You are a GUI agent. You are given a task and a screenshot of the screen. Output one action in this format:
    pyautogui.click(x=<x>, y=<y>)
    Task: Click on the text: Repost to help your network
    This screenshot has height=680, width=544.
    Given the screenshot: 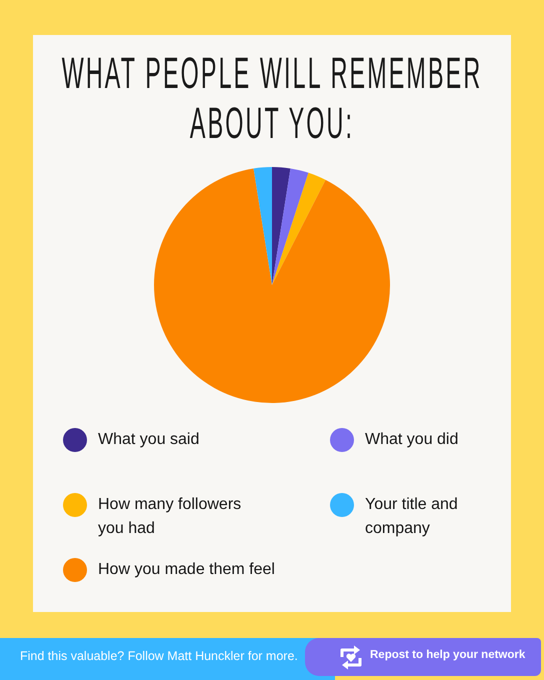 What is the action you would take?
    pyautogui.click(x=448, y=655)
    